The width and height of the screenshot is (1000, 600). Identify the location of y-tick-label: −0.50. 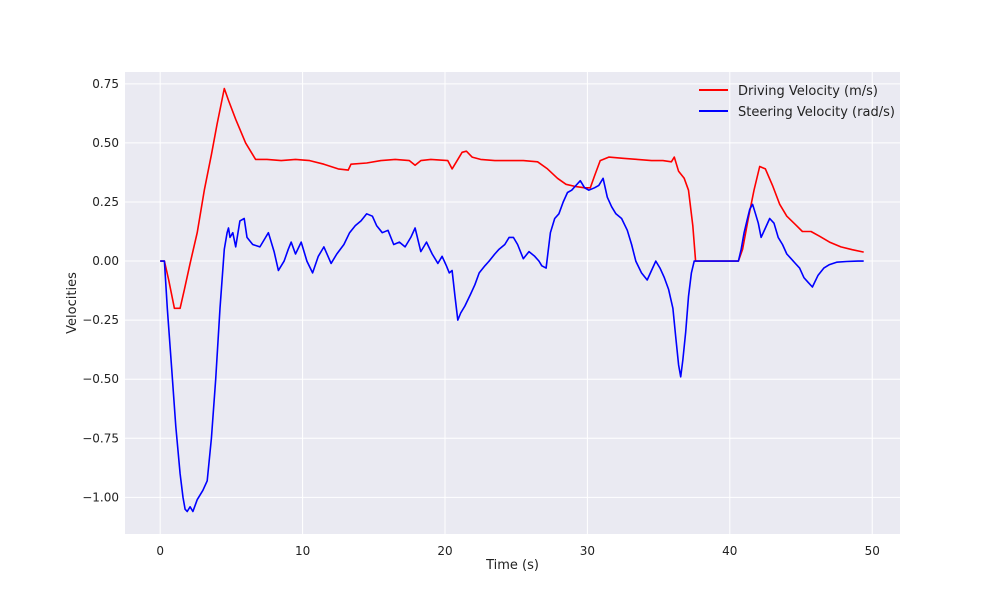
(100, 379).